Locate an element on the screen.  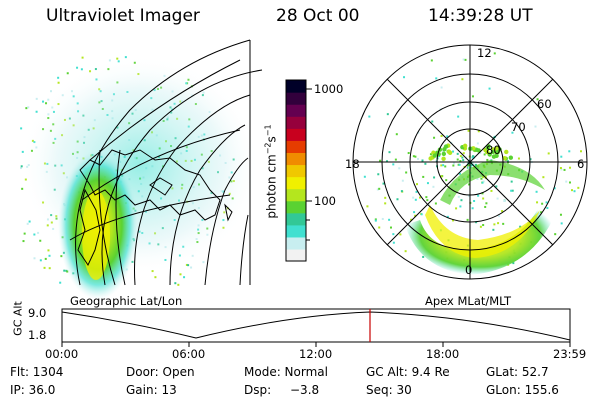
mode-value: Mode: Normal is located at coordinates (286, 372).